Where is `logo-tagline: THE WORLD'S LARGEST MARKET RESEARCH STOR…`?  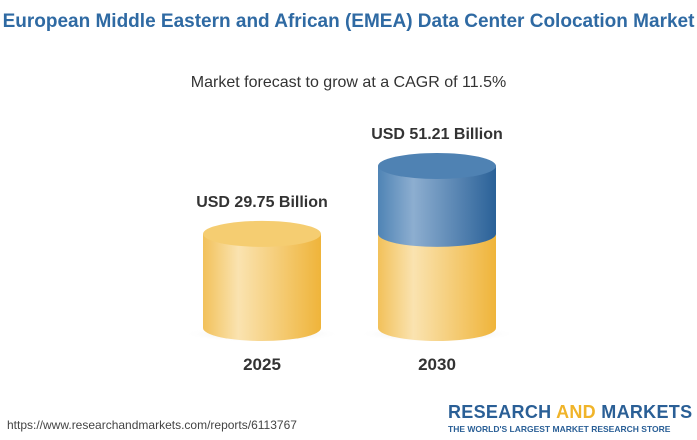 logo-tagline: THE WORLD'S LARGEST MARKET RESEARCH STOR… is located at coordinates (559, 429).